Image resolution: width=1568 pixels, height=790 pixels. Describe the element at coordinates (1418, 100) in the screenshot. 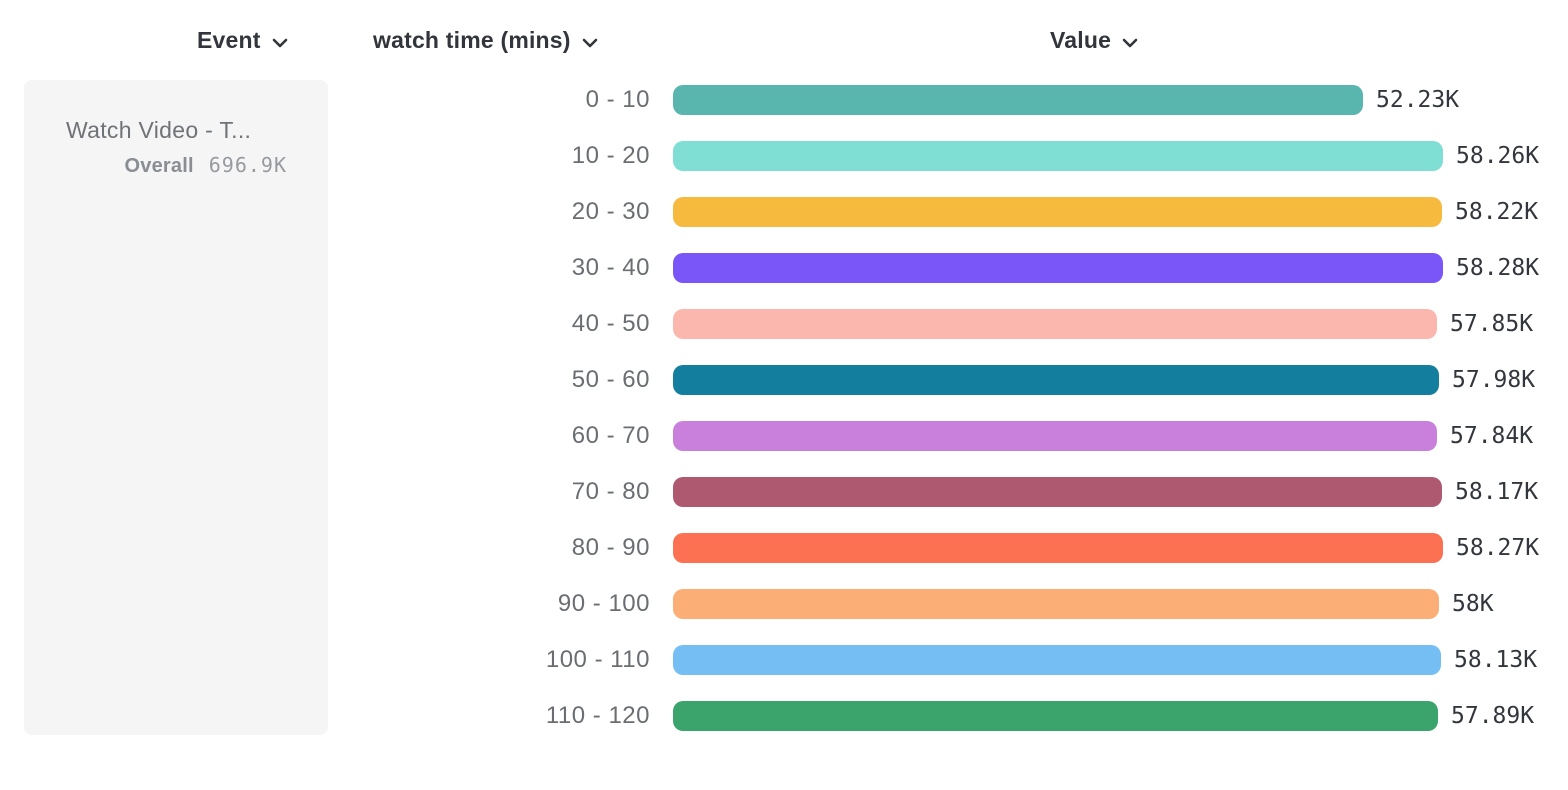

I see `value-label: 52.23K` at that location.